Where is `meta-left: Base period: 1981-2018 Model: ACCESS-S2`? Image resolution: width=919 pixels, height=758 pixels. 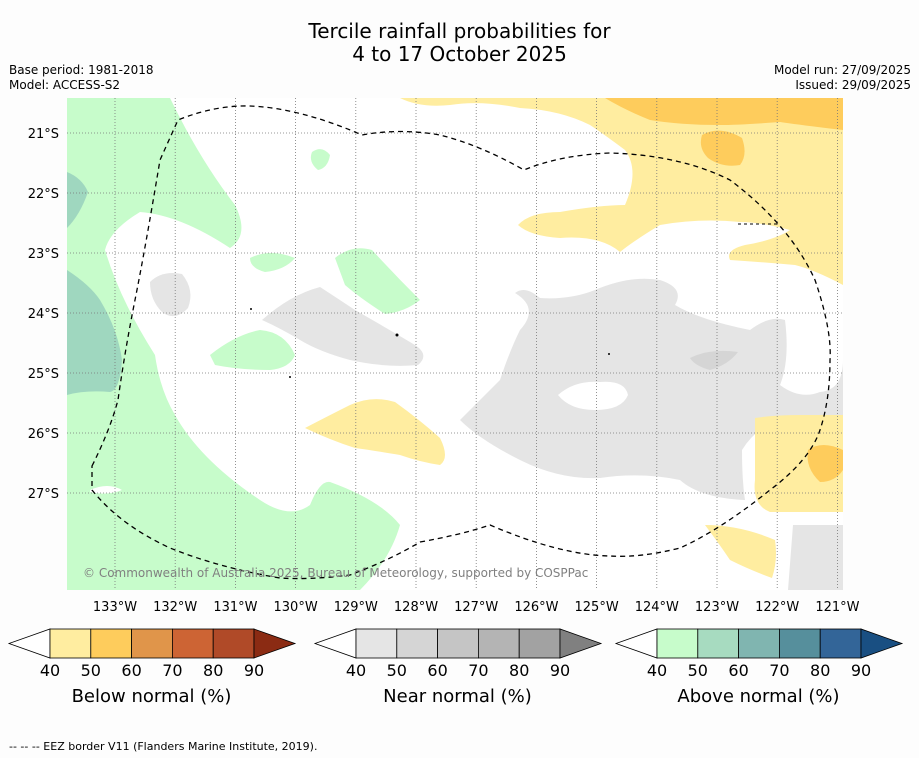 meta-left: Base period: 1981-2018 Model: ACCESS-S2 is located at coordinates (81, 78).